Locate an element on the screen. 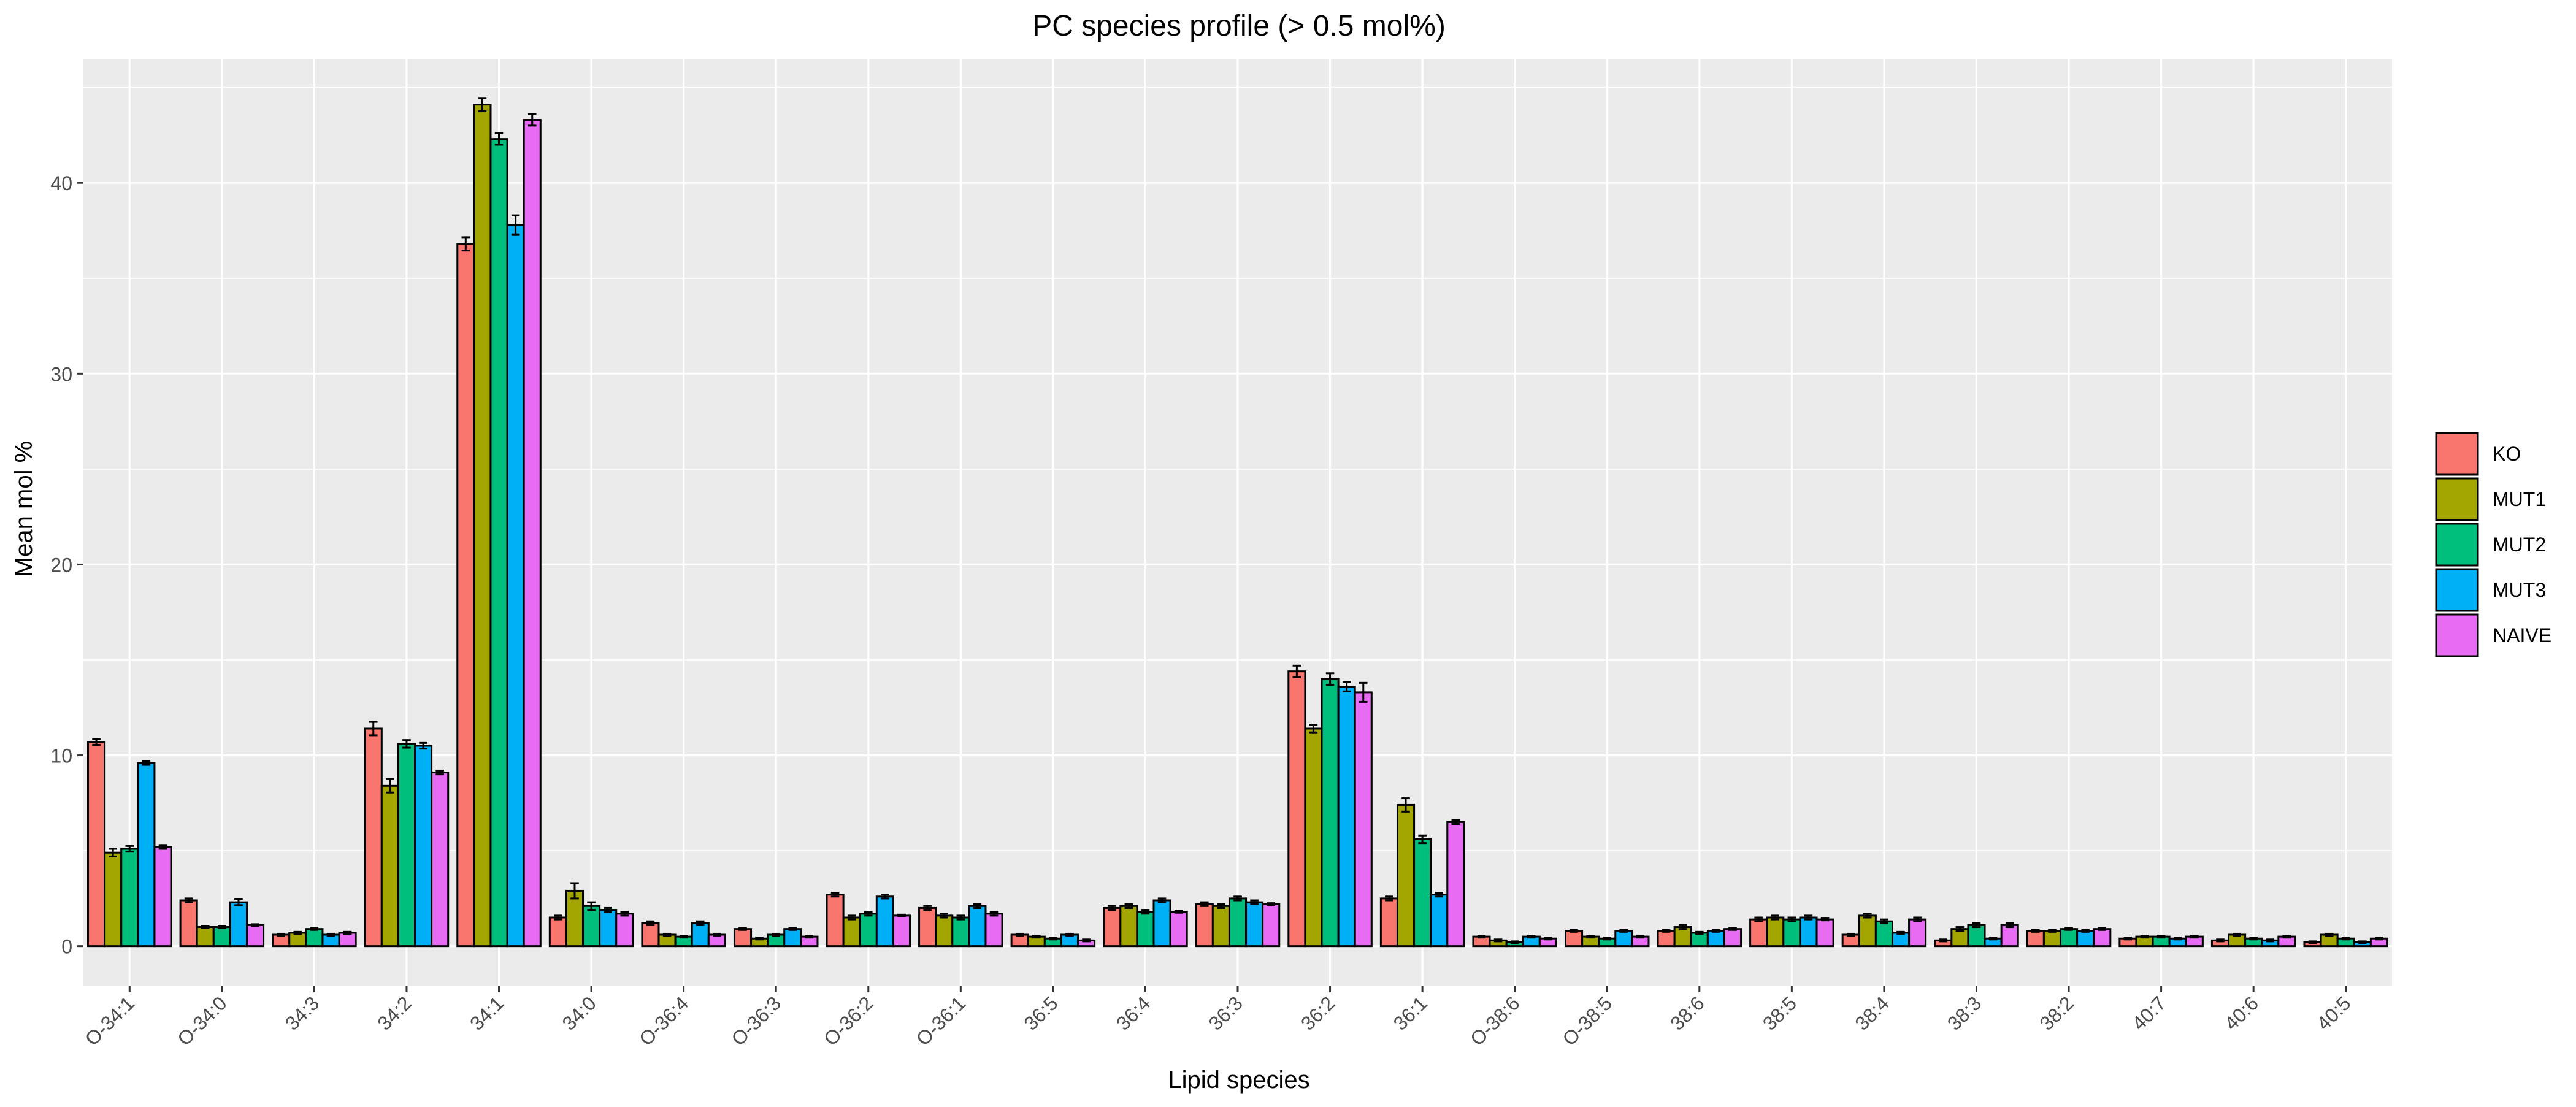  chart-title: PC species profile (> 0.5 mol%) is located at coordinates (1239, 26).